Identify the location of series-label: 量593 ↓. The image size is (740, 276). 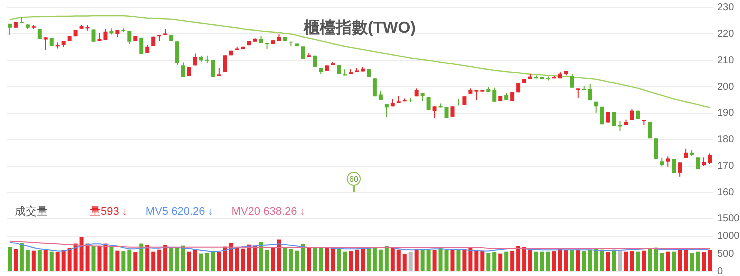
(109, 212).